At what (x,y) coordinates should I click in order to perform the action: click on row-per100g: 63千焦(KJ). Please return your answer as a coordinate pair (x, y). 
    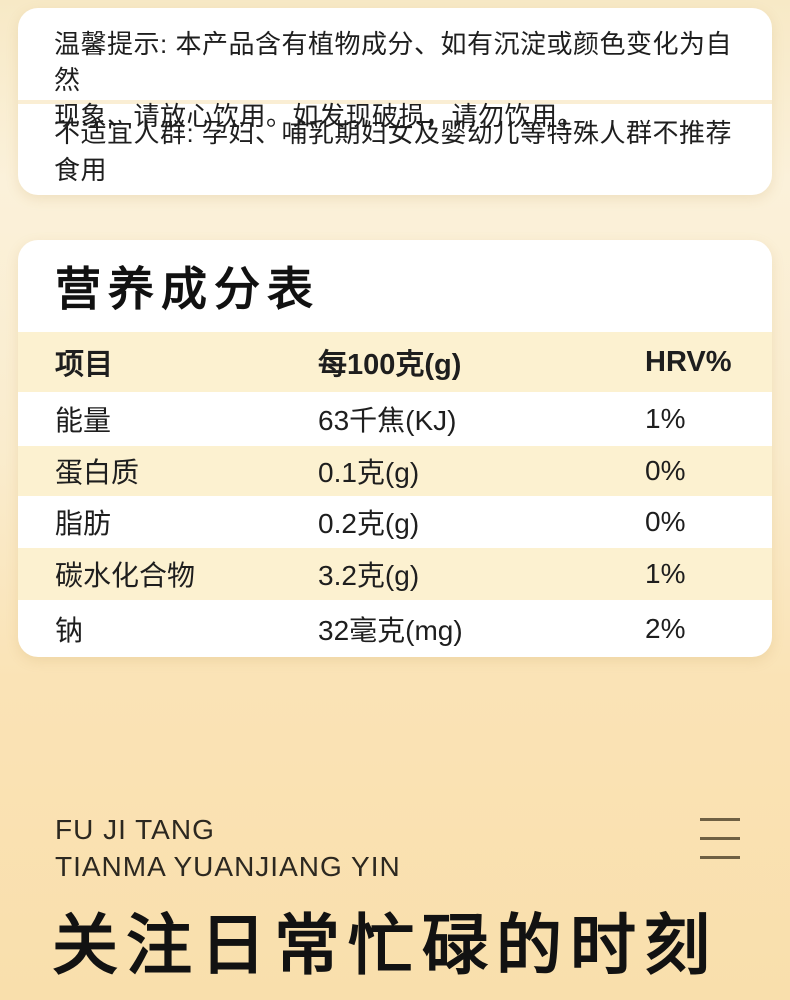
    Looking at the image, I should click on (387, 420).